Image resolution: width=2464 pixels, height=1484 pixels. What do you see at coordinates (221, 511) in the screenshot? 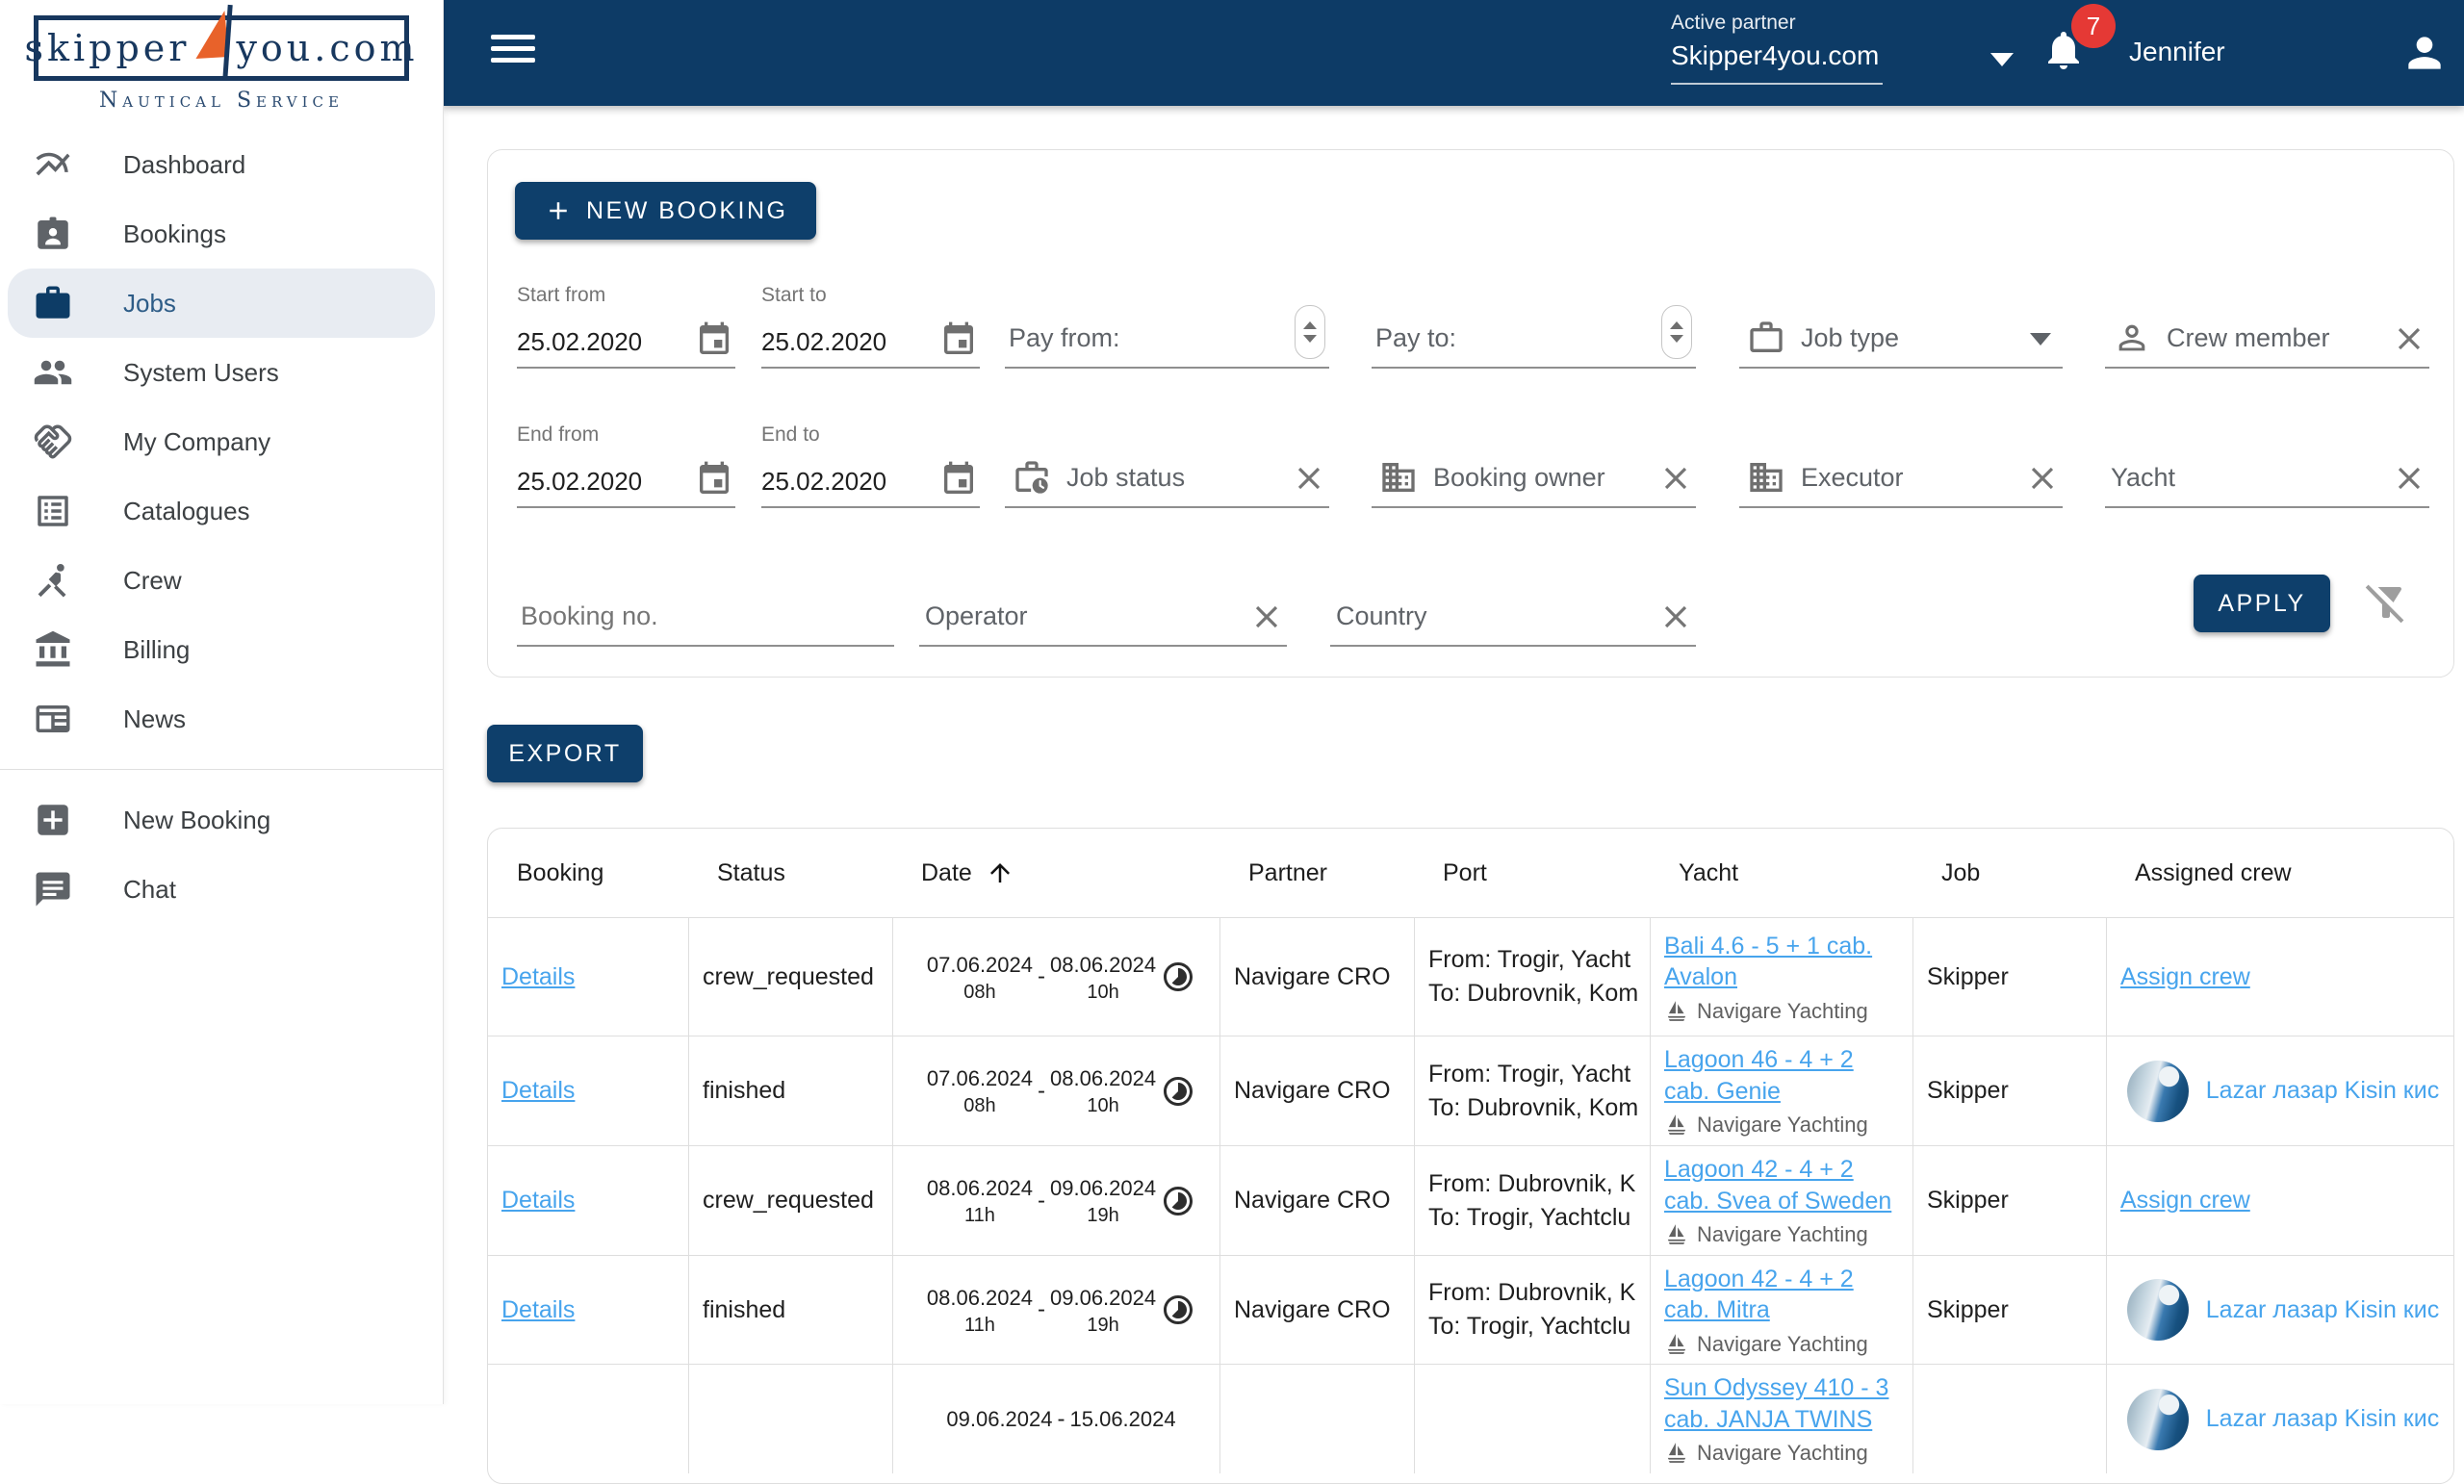
I see `sidebar-item-catalogues: Catalogues` at bounding box center [221, 511].